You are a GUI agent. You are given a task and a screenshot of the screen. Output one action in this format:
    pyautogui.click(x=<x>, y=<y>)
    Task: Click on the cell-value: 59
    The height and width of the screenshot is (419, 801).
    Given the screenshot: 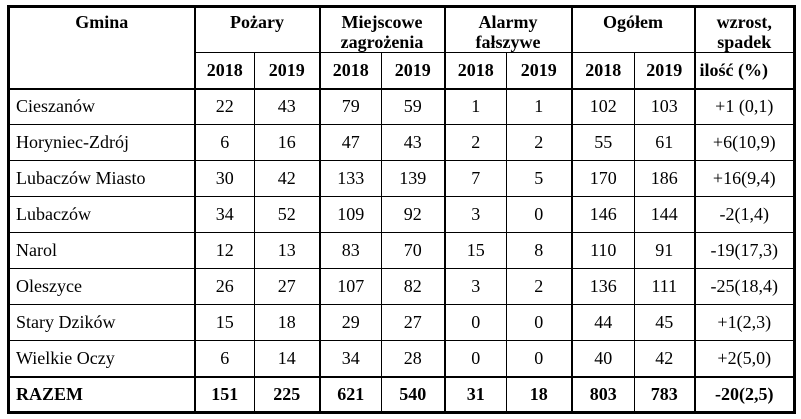 What is the action you would take?
    pyautogui.click(x=413, y=106)
    